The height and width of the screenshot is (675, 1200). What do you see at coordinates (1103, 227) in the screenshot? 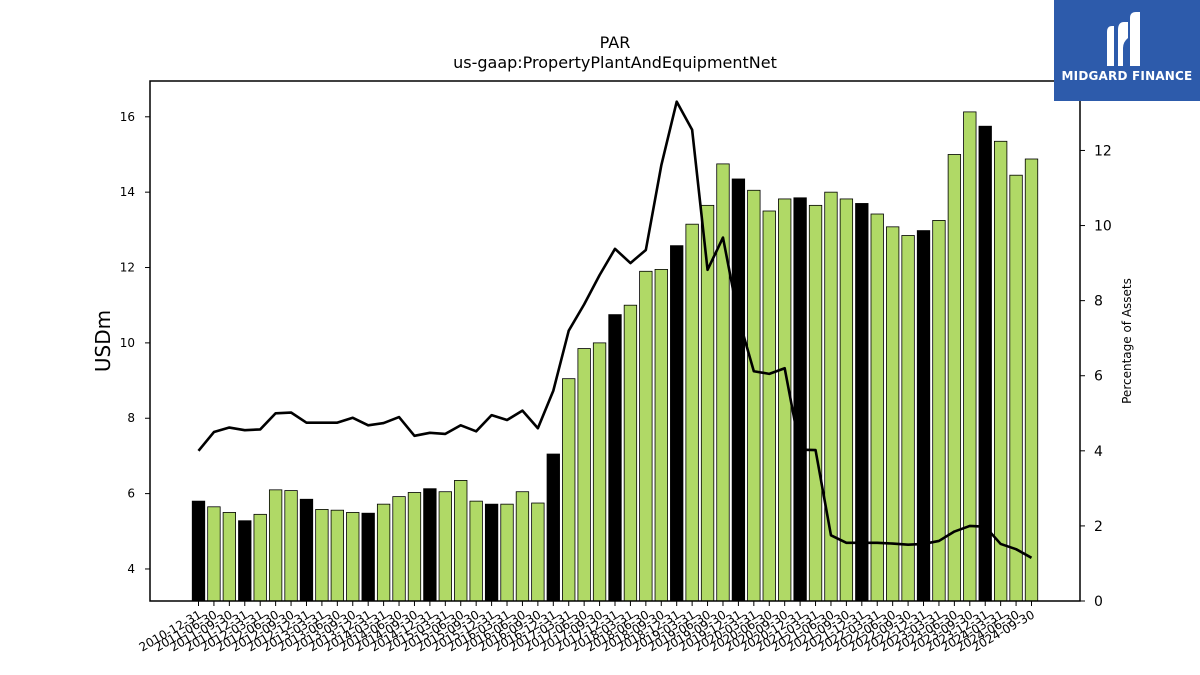
I see `y2-tick-label-10: 10` at bounding box center [1103, 227].